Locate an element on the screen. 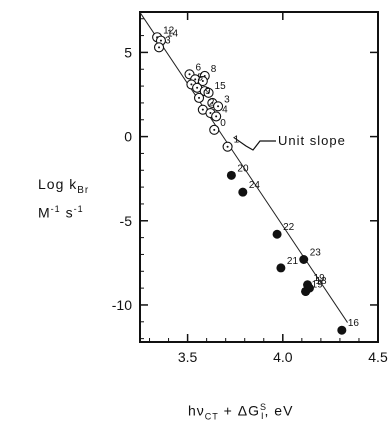 The height and width of the screenshot is (428, 392). data-point-label: 12 is located at coordinates (169, 30).